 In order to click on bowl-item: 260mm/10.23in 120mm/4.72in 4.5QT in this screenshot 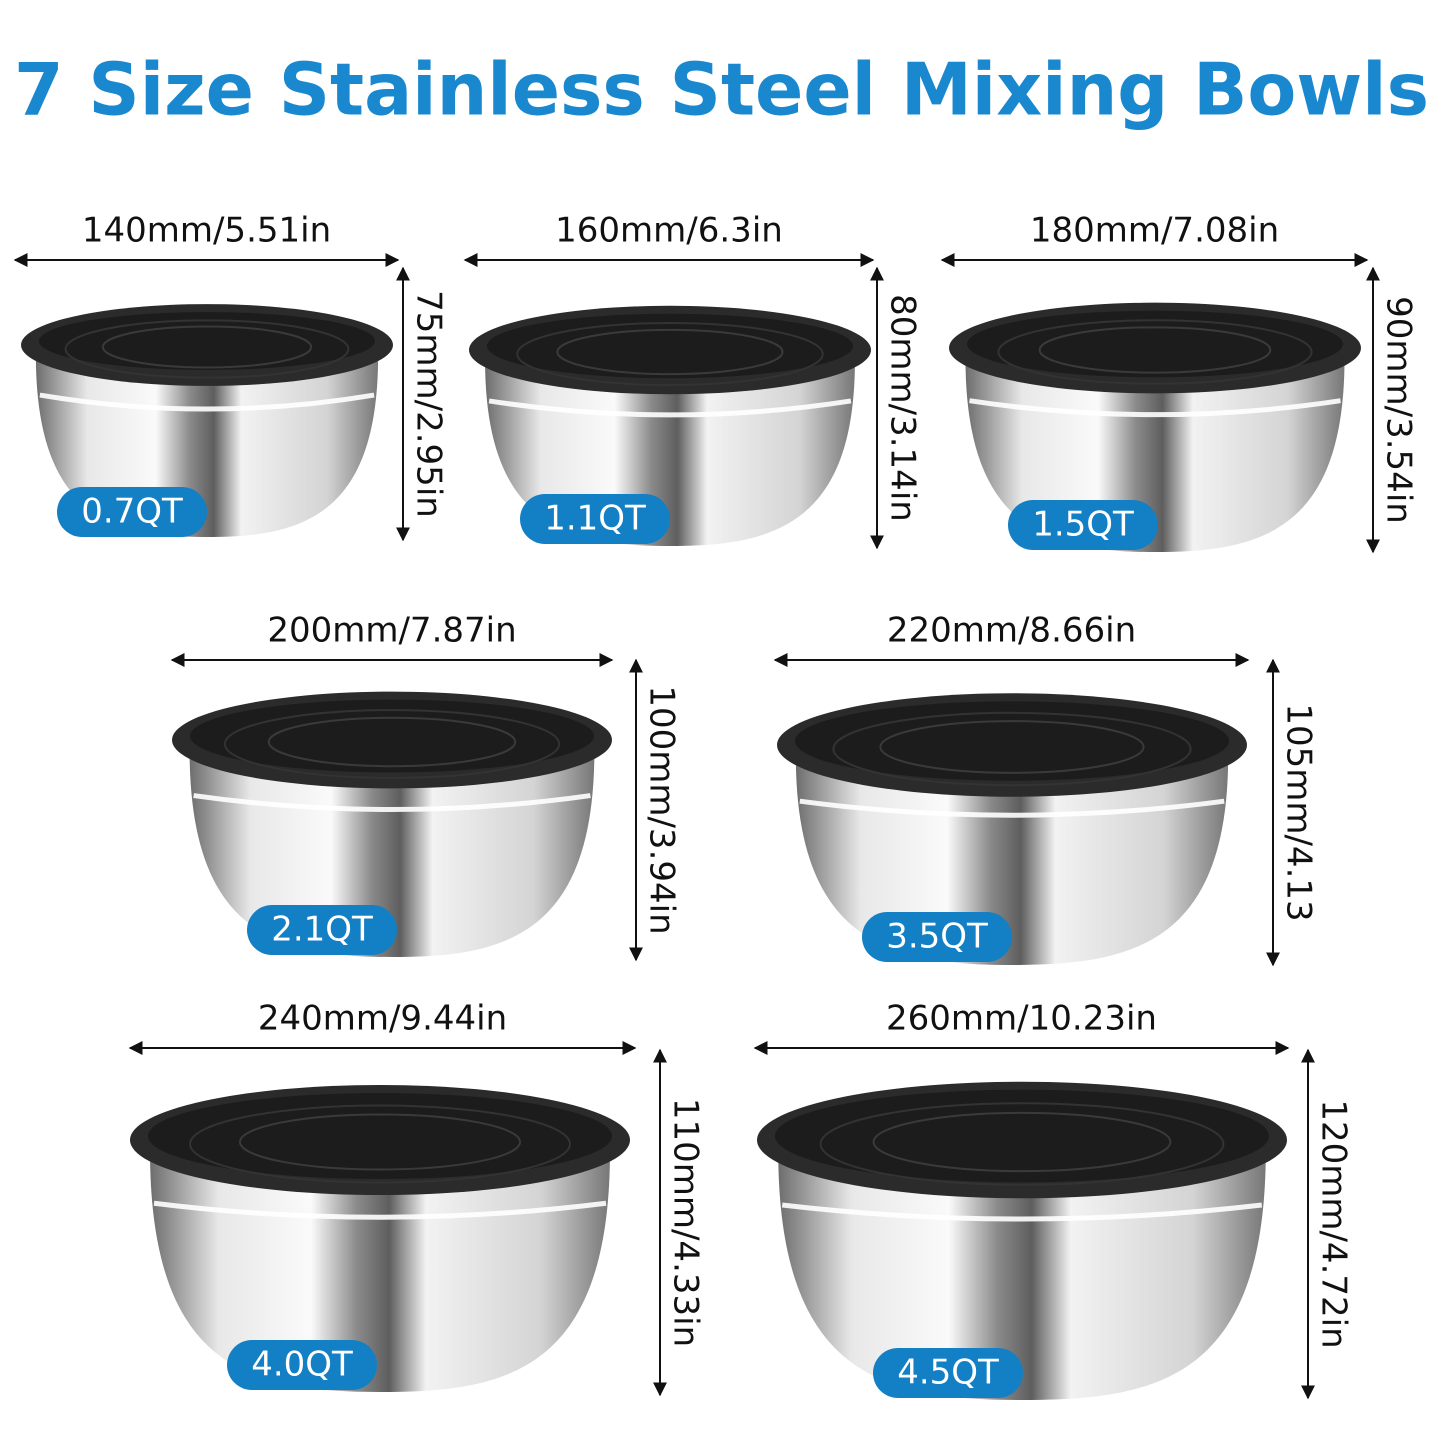, I will do `click(1053, 1199)`.